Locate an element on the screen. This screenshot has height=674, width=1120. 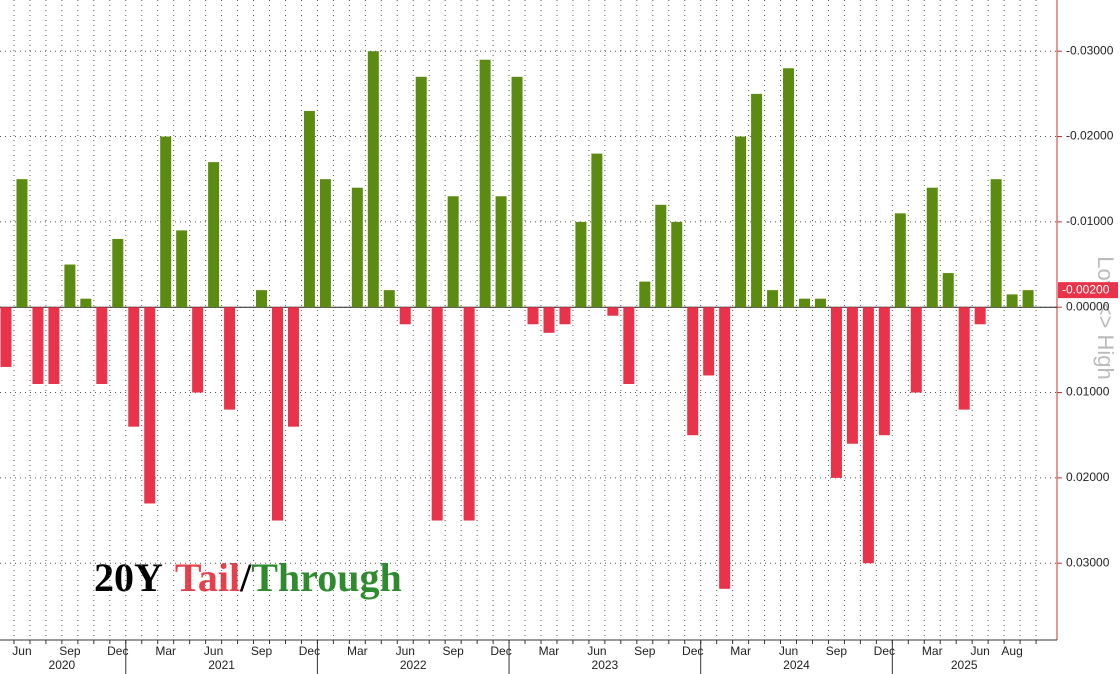
y-tick-label: 0.02000 is located at coordinates (1088, 477).